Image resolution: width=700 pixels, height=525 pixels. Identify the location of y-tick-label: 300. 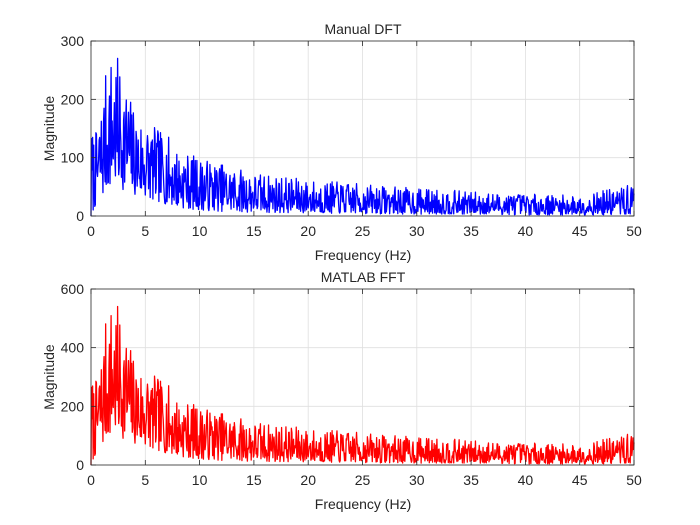
(73, 41).